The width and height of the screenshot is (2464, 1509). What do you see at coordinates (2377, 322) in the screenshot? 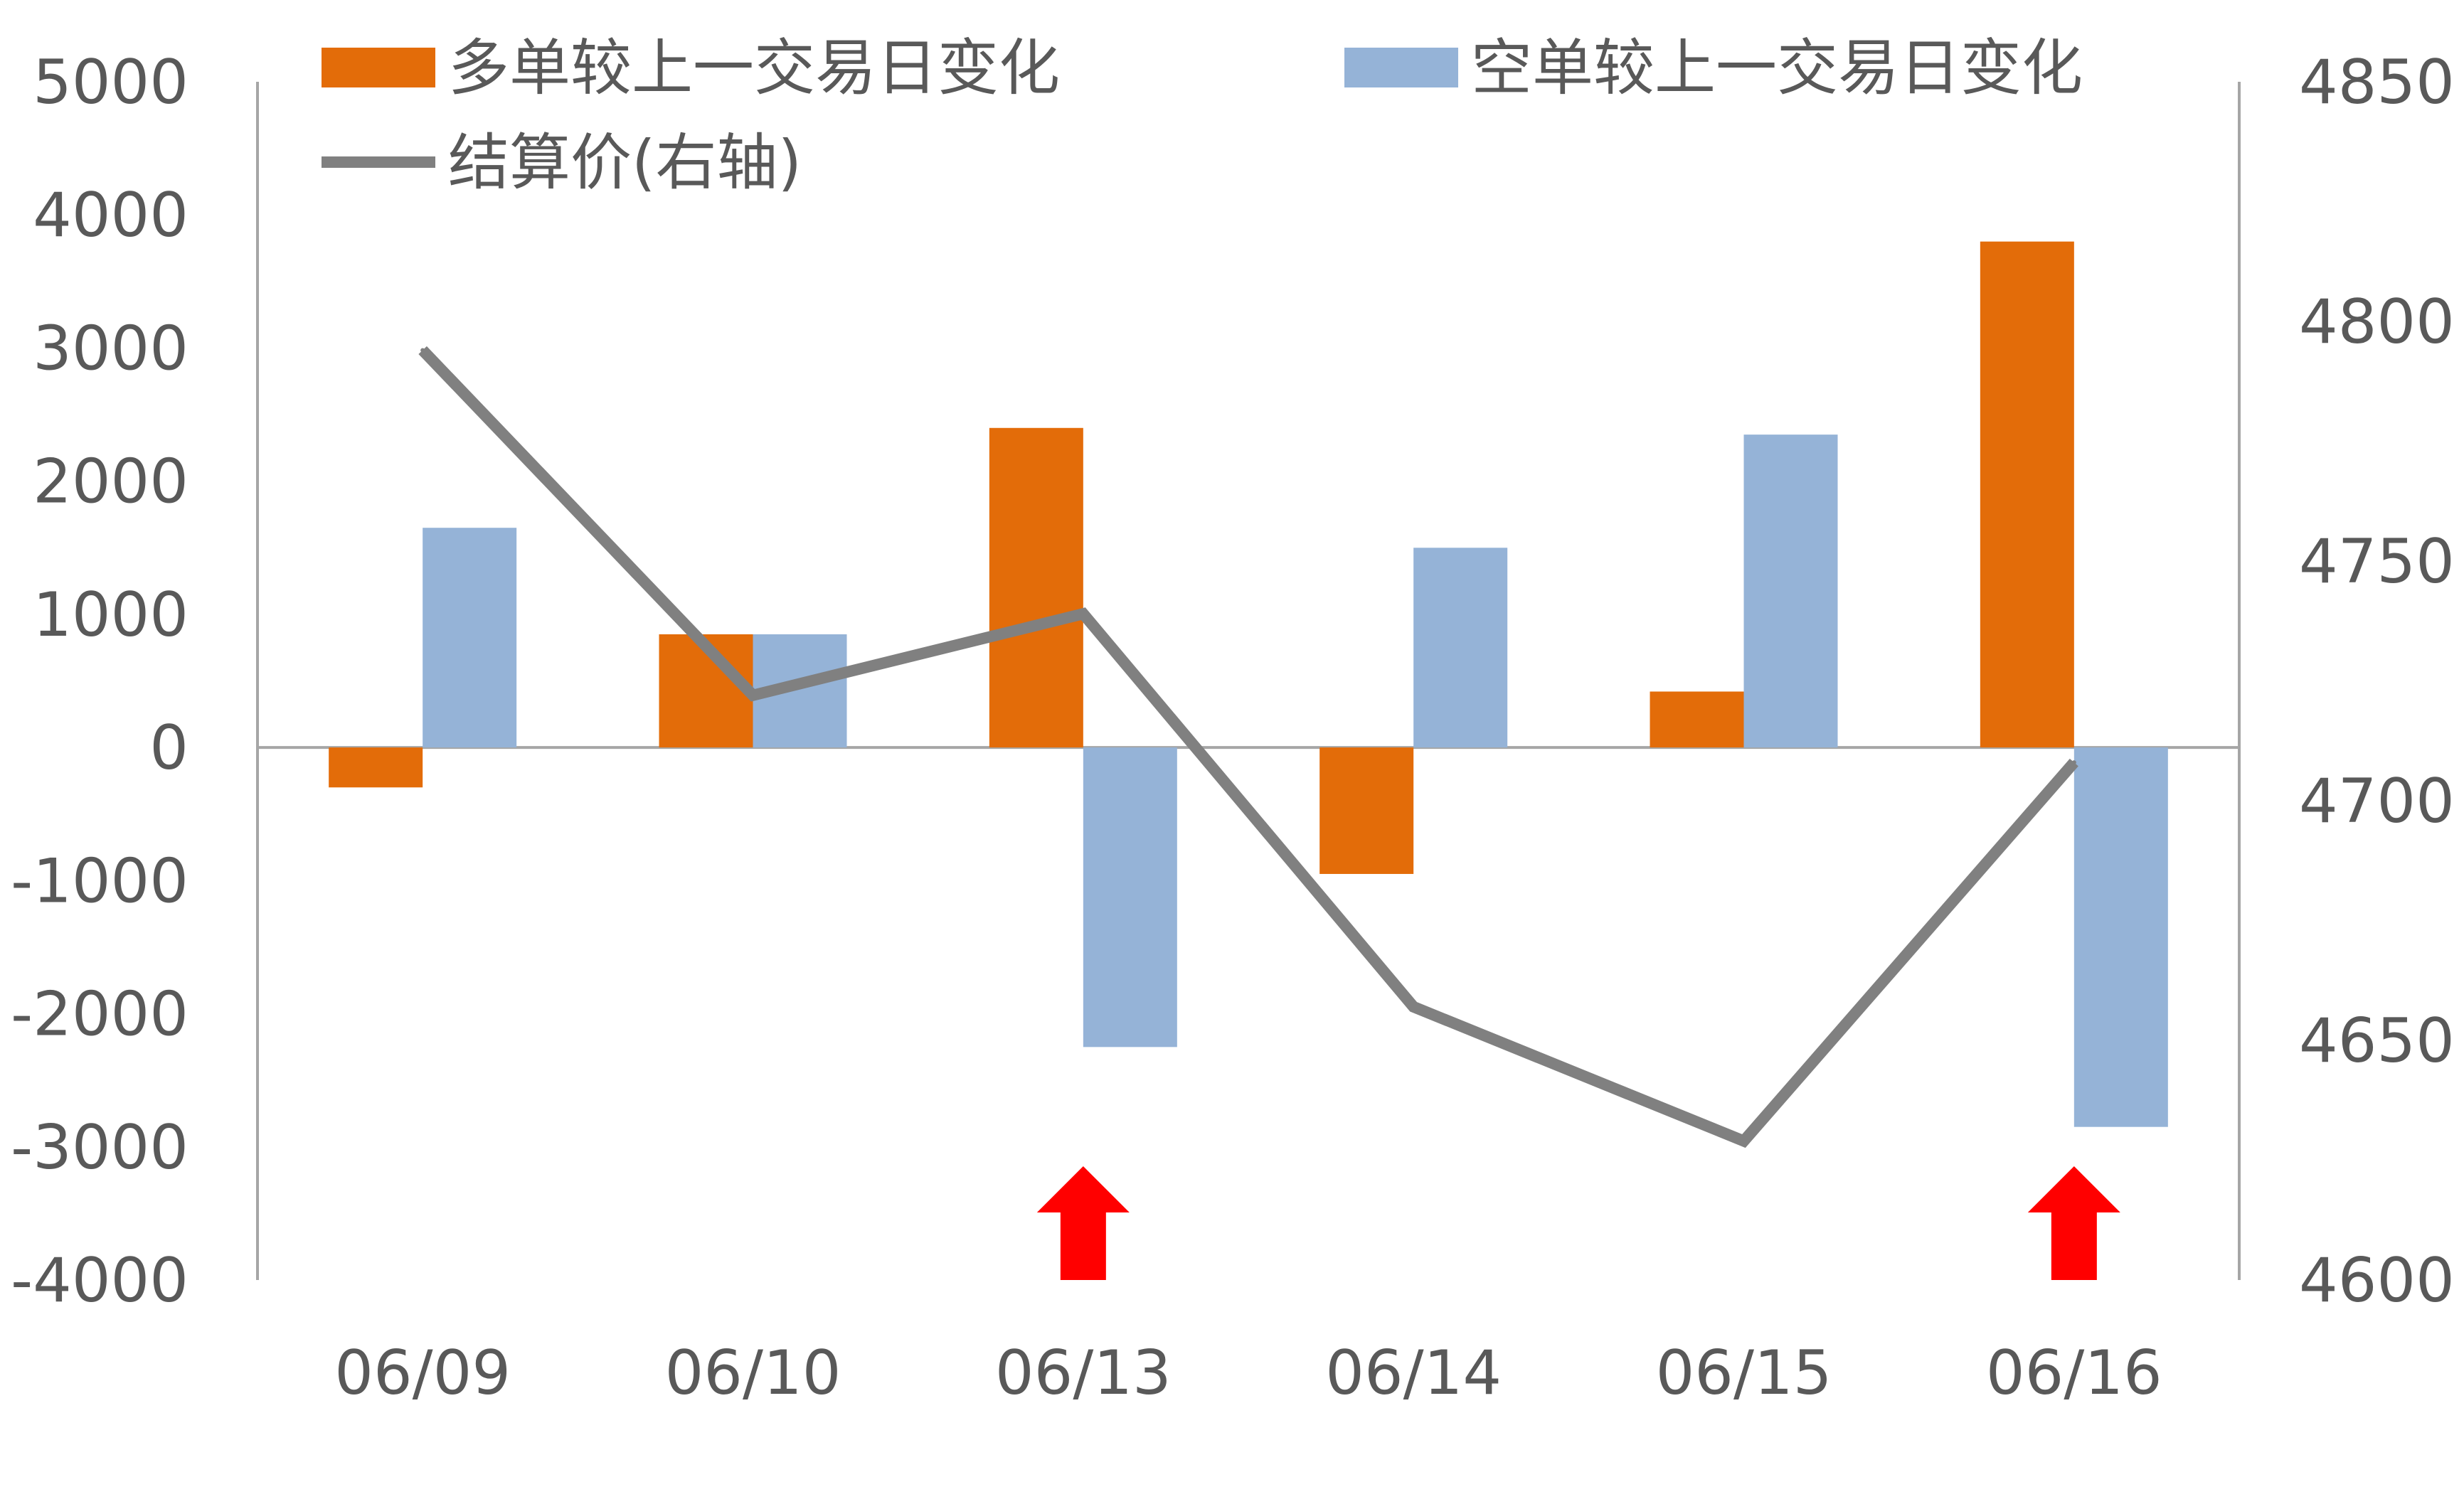
I see `right-tick-label: 4800` at bounding box center [2377, 322].